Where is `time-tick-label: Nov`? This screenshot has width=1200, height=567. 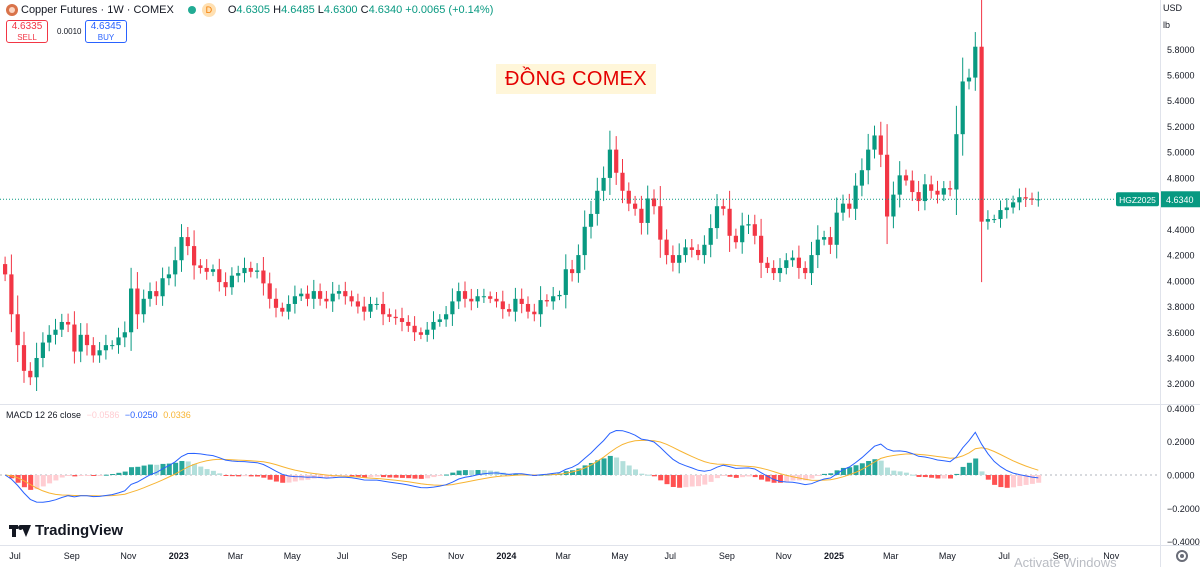
time-tick-label: Nov is located at coordinates (456, 556).